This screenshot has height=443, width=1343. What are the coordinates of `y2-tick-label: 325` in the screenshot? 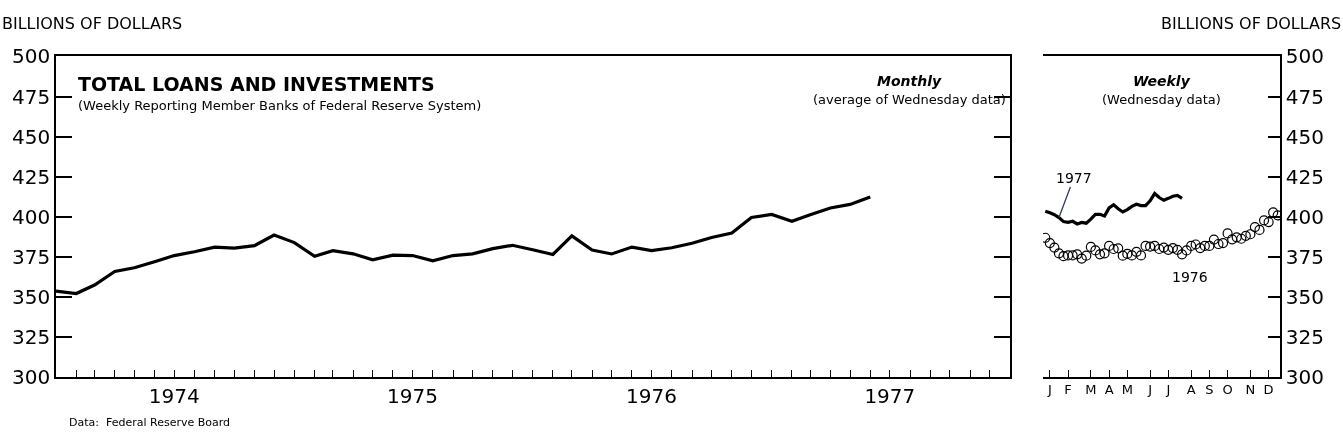 It's located at (1304, 337).